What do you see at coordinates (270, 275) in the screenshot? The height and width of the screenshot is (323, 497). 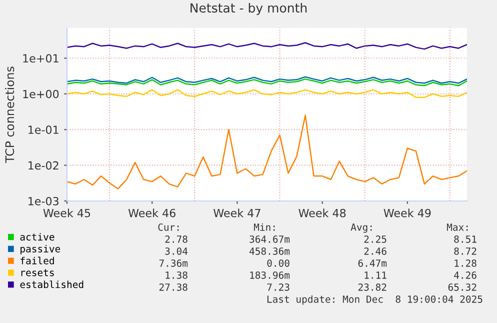 I see `text: 183.96m` at bounding box center [270, 275].